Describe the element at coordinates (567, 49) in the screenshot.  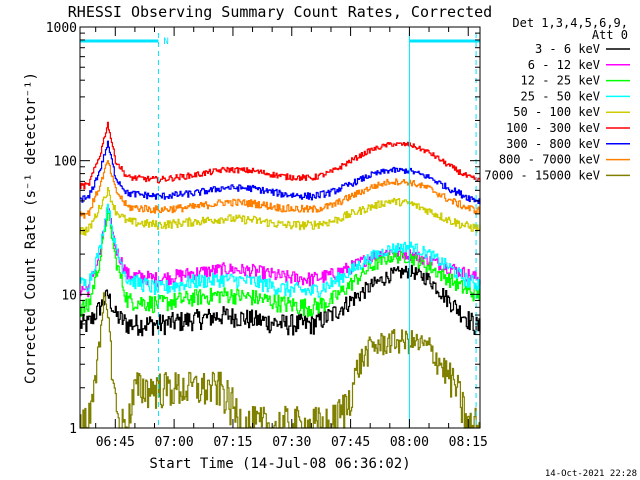
I see `legend-label-0: 3 - 6 keV` at that location.